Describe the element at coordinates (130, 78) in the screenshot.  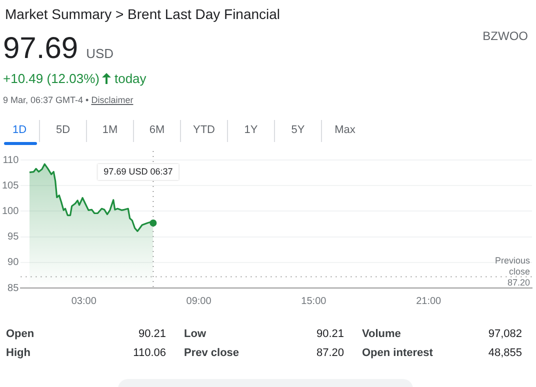
I see `text: today` at that location.